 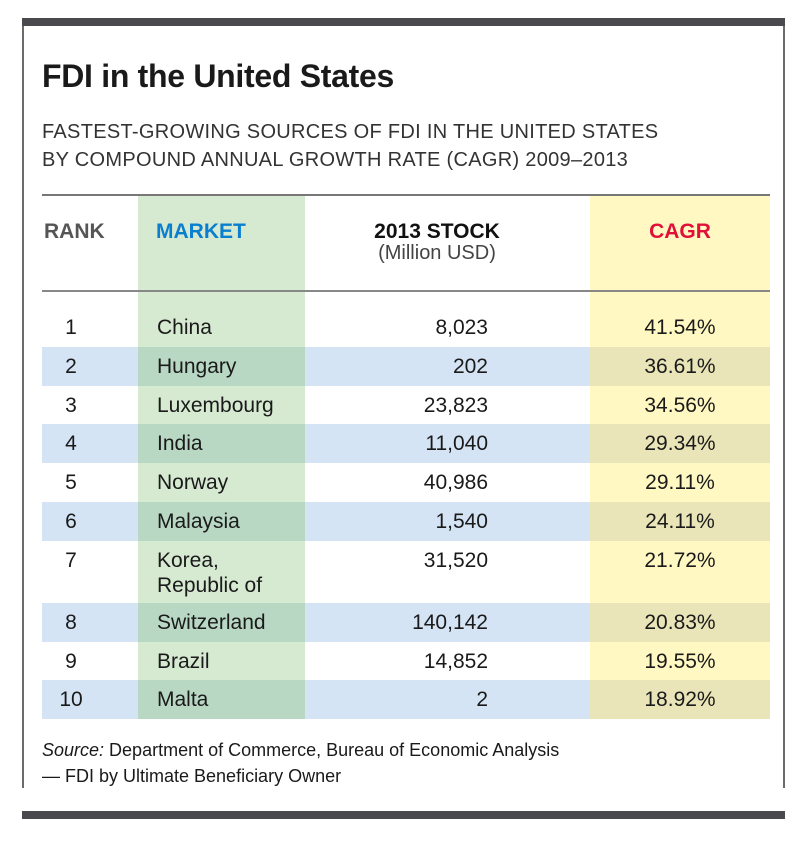 I want to click on table-top-line, so click(x=406, y=195).